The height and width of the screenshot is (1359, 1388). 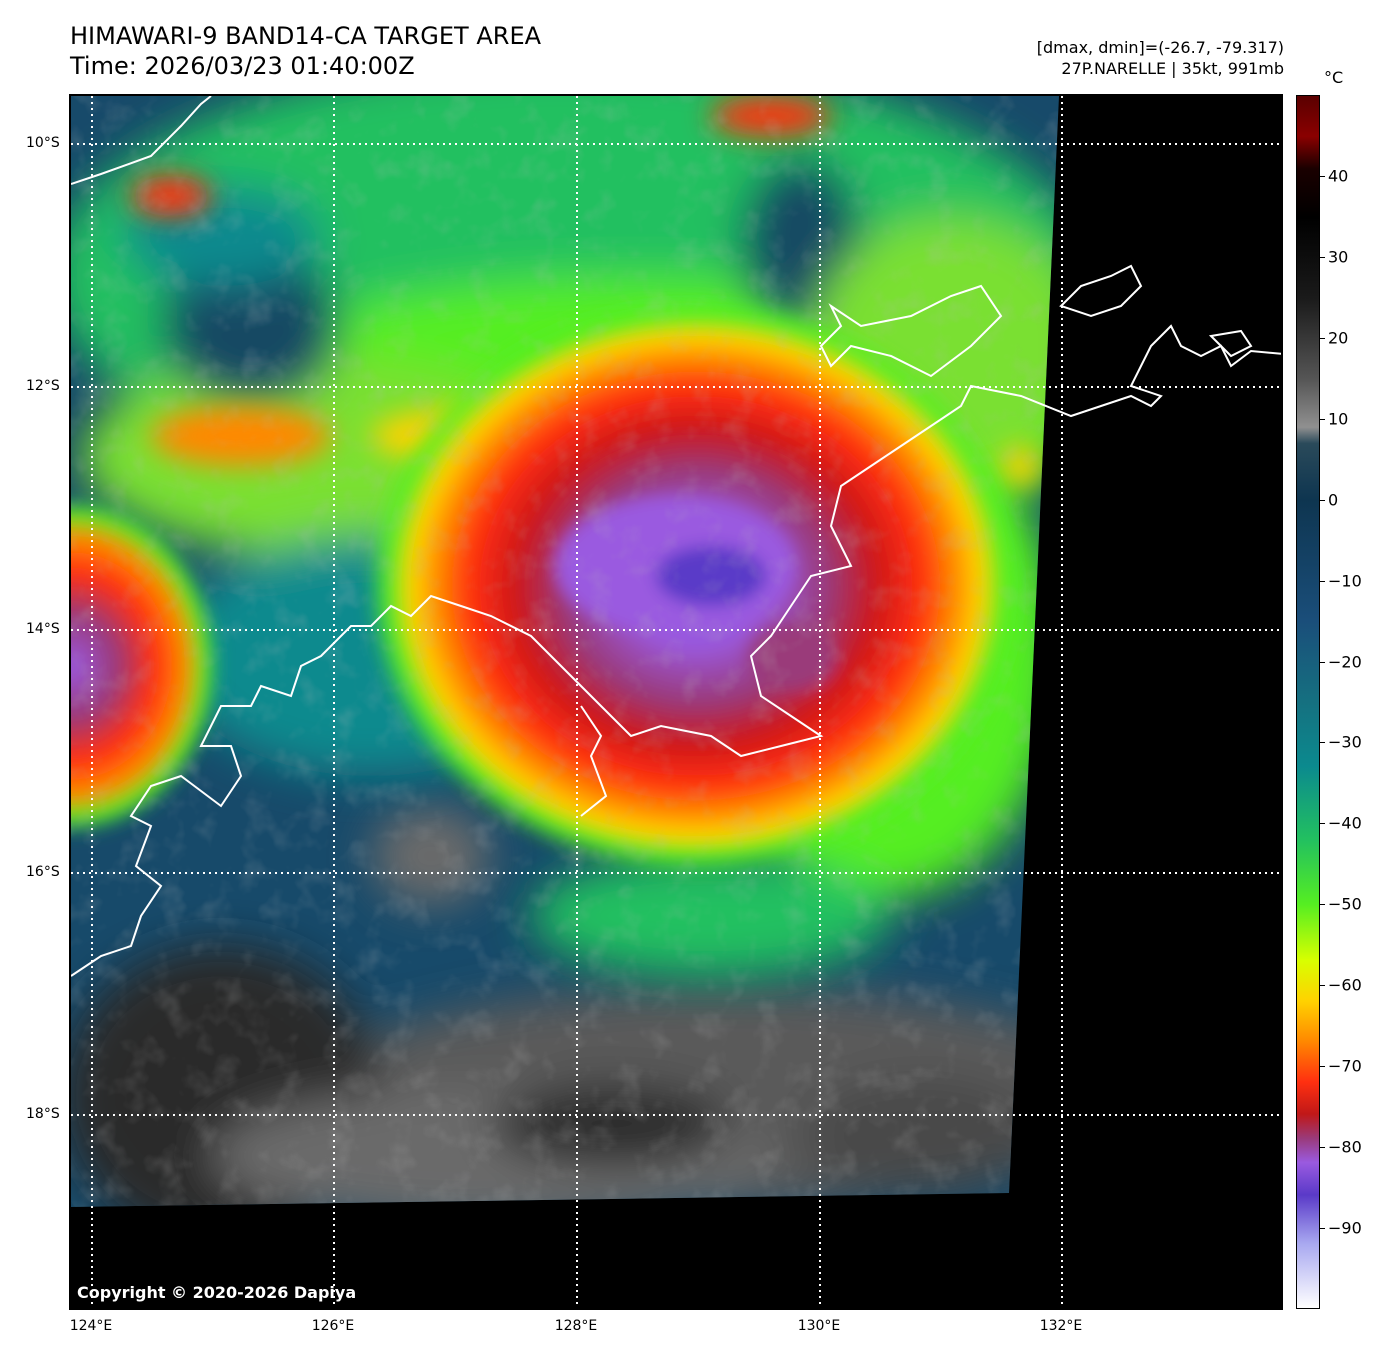 I want to click on timestamp-title: Time: 2026/03/23 01:40:00Z, so click(x=242, y=66).